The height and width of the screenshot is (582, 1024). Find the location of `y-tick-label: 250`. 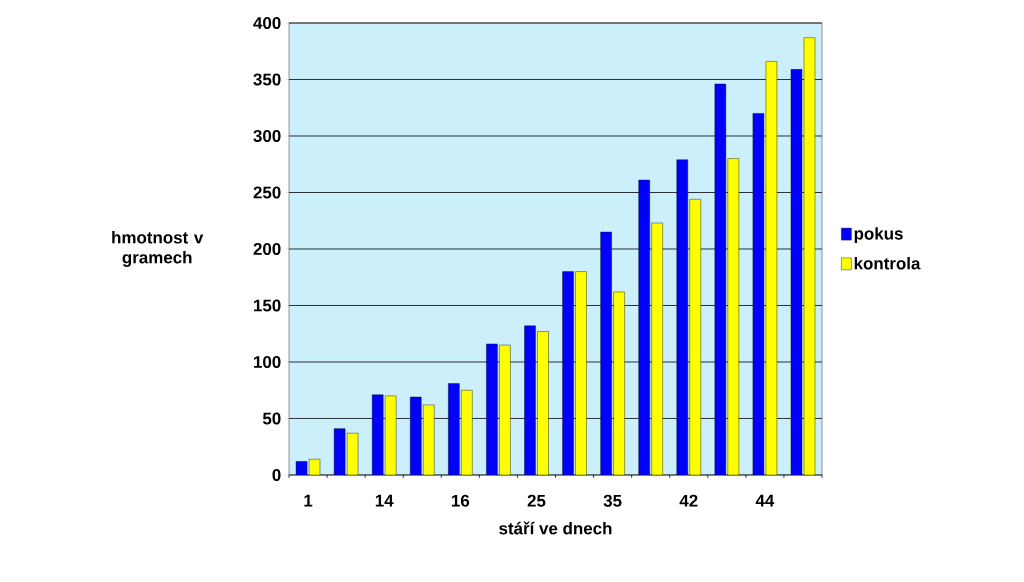

y-tick-label: 250 is located at coordinates (267, 192).